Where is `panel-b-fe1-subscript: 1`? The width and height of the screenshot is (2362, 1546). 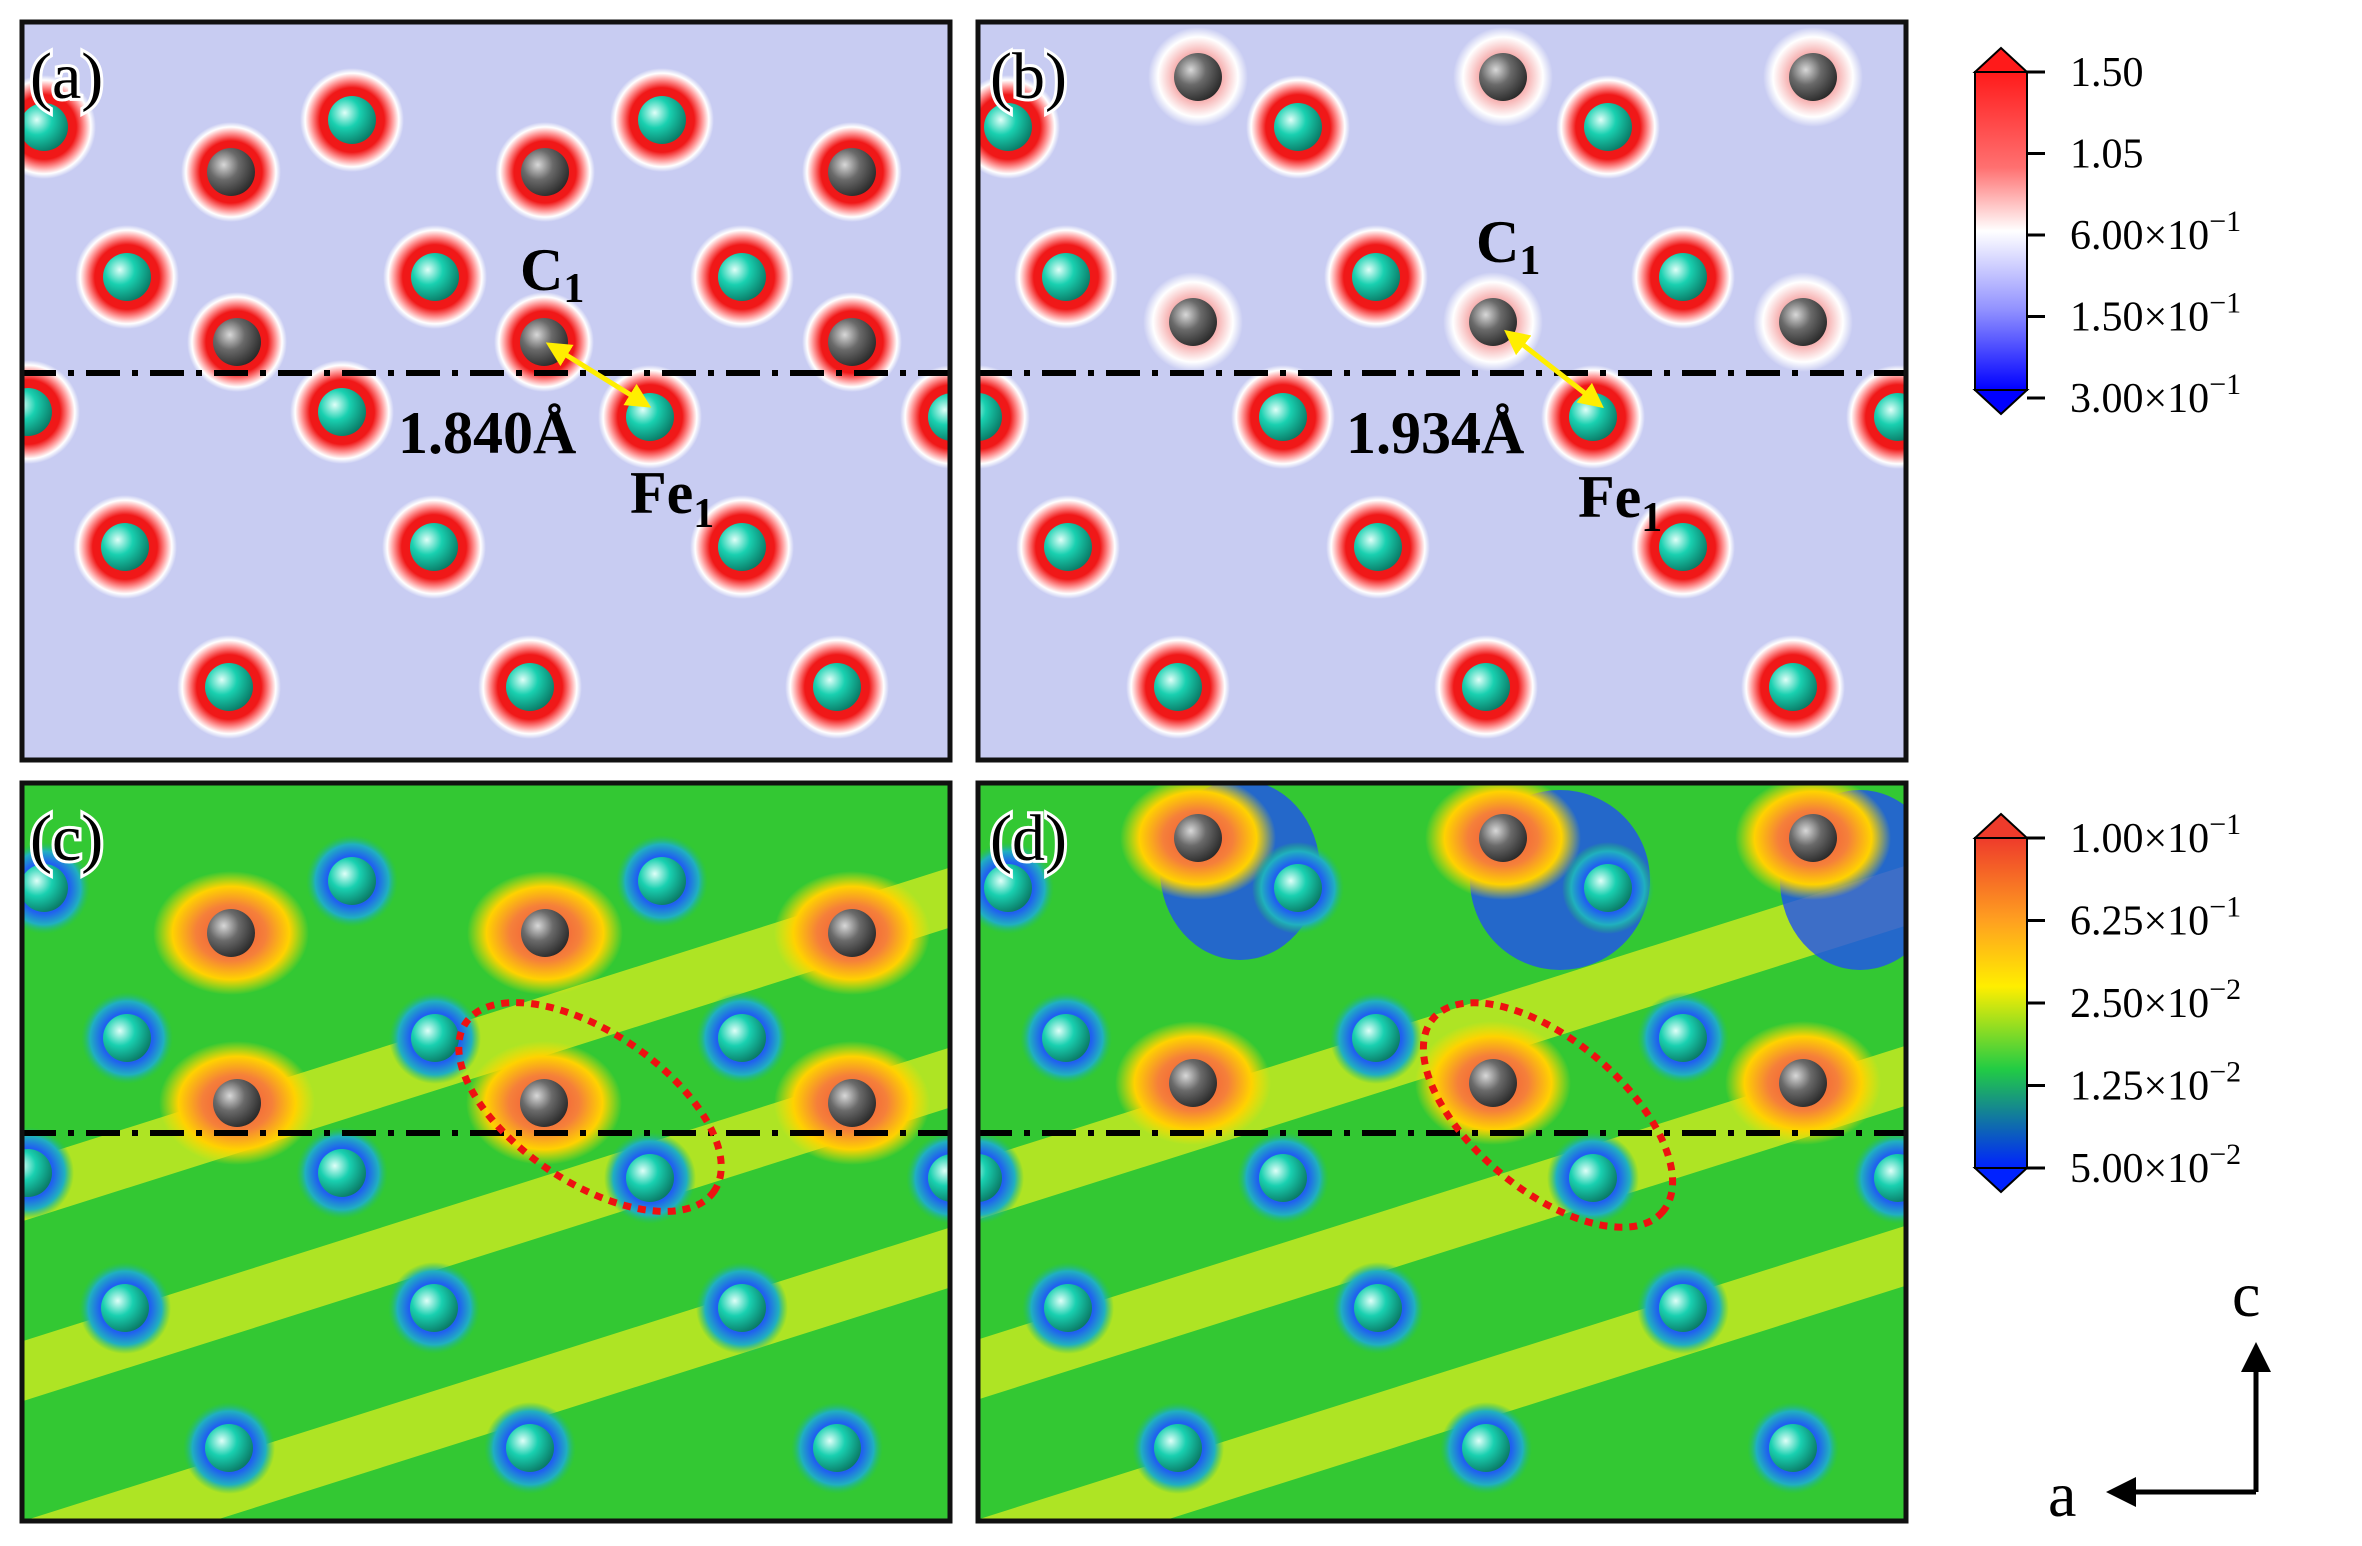 panel-b-fe1-subscript: 1 is located at coordinates (1651, 518).